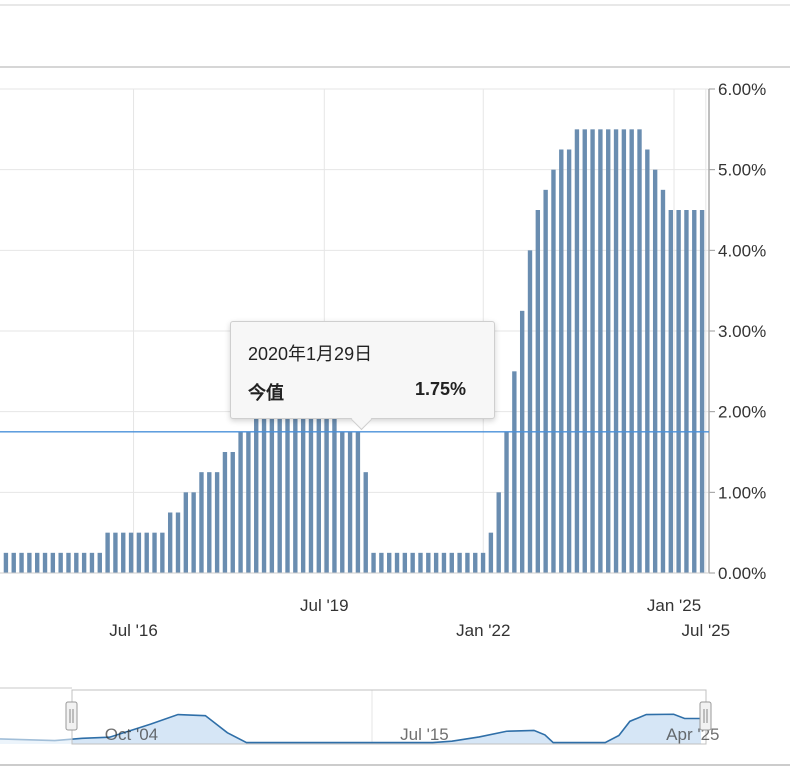  I want to click on x-tick-label: Jan '22, so click(483, 630).